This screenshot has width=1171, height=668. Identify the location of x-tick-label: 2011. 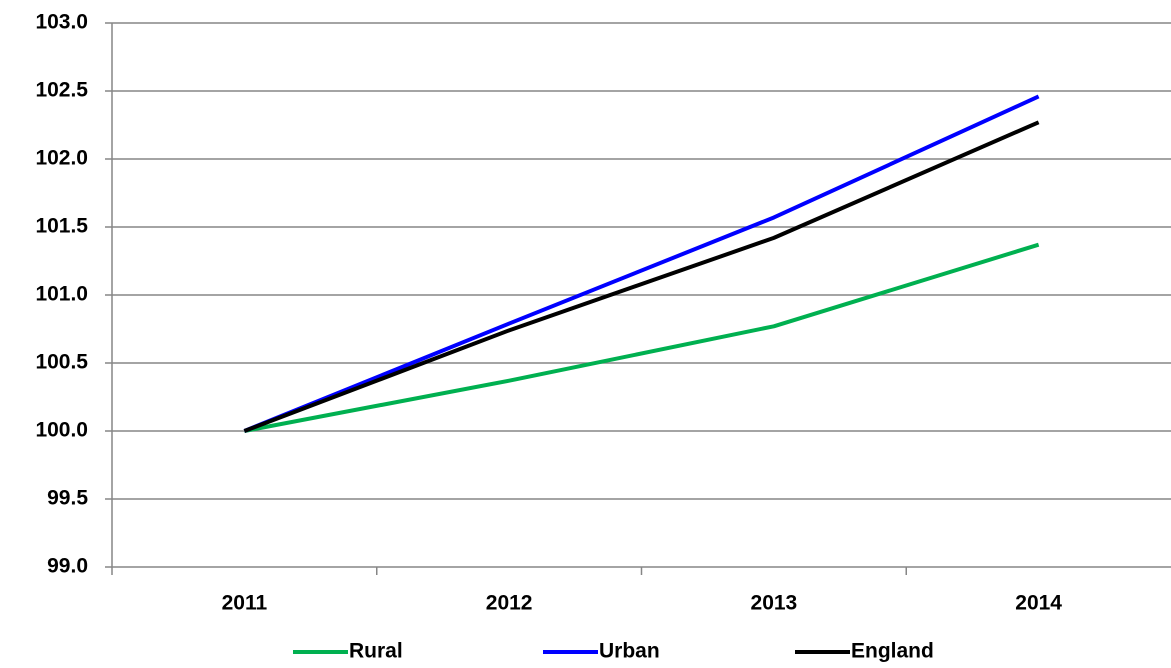
(245, 603).